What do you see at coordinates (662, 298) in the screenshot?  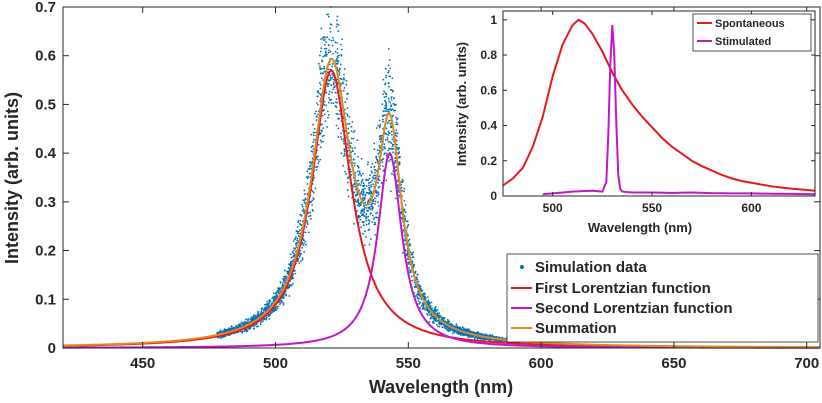 I see `main-legend-box` at bounding box center [662, 298].